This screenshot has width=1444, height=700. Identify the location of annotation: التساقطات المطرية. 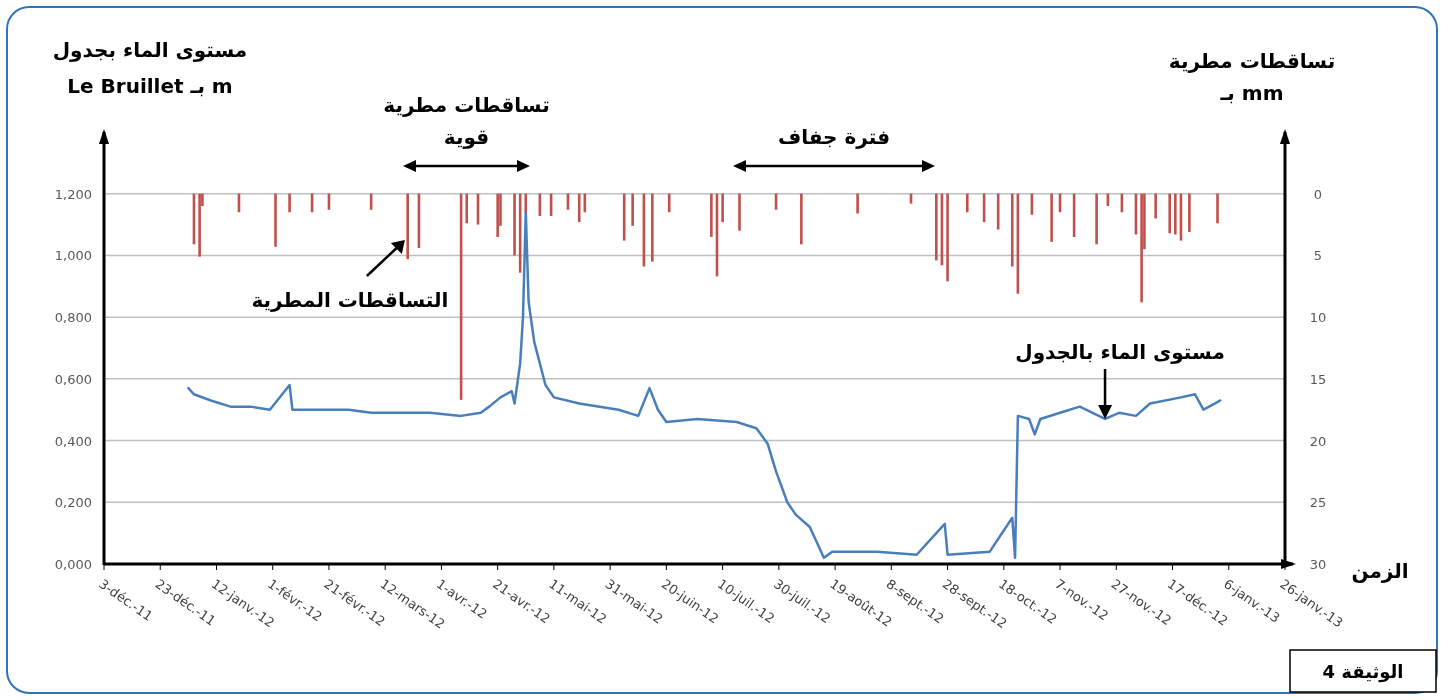
(350, 300).